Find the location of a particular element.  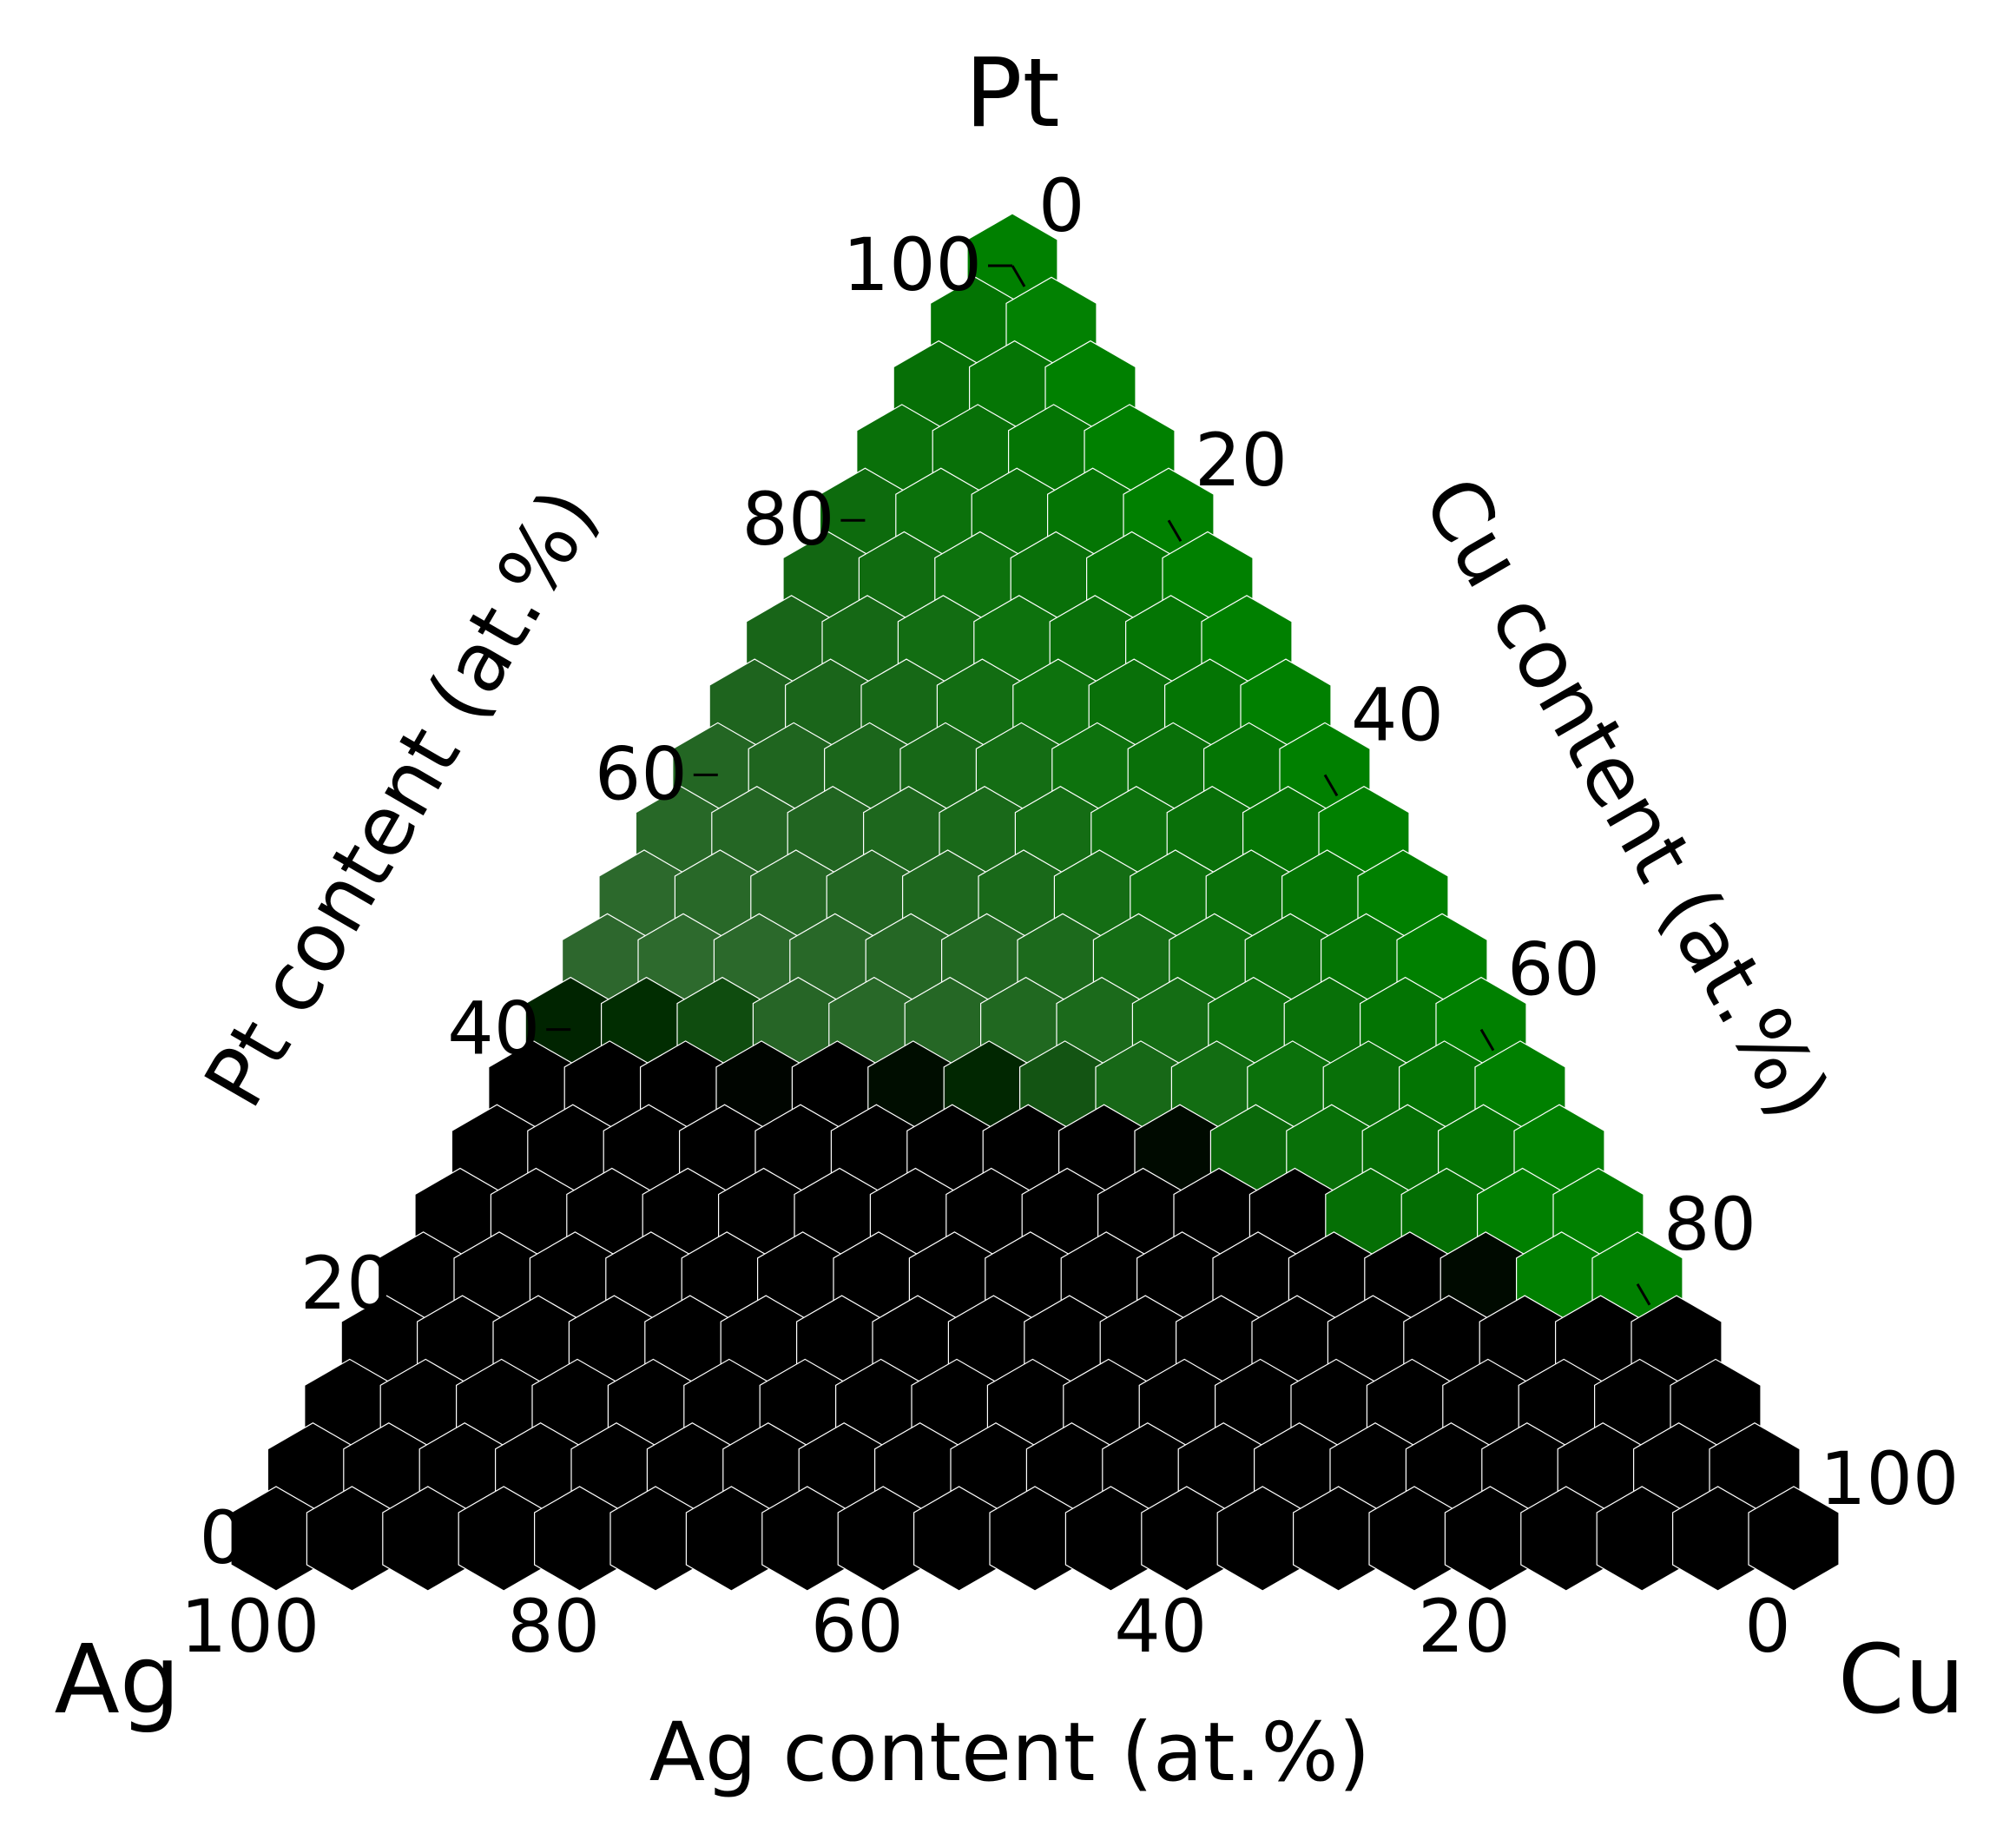

axis-label-bottom: Ag content (at.%) is located at coordinates (1010, 1752).